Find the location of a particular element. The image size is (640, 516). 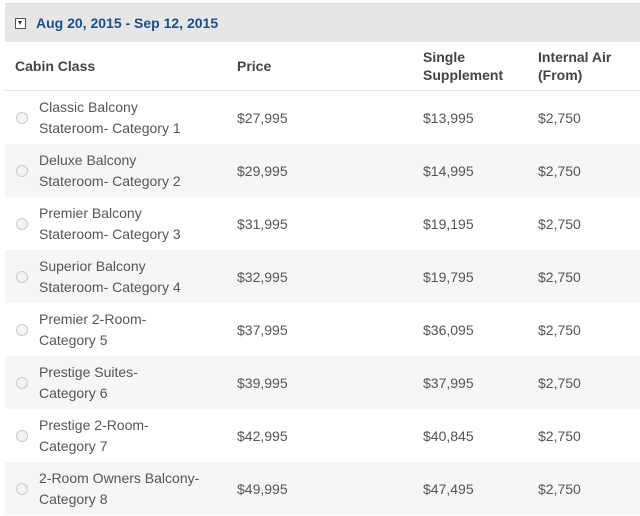

cabin-name-line1: Prestige Suites- is located at coordinates (88, 371).